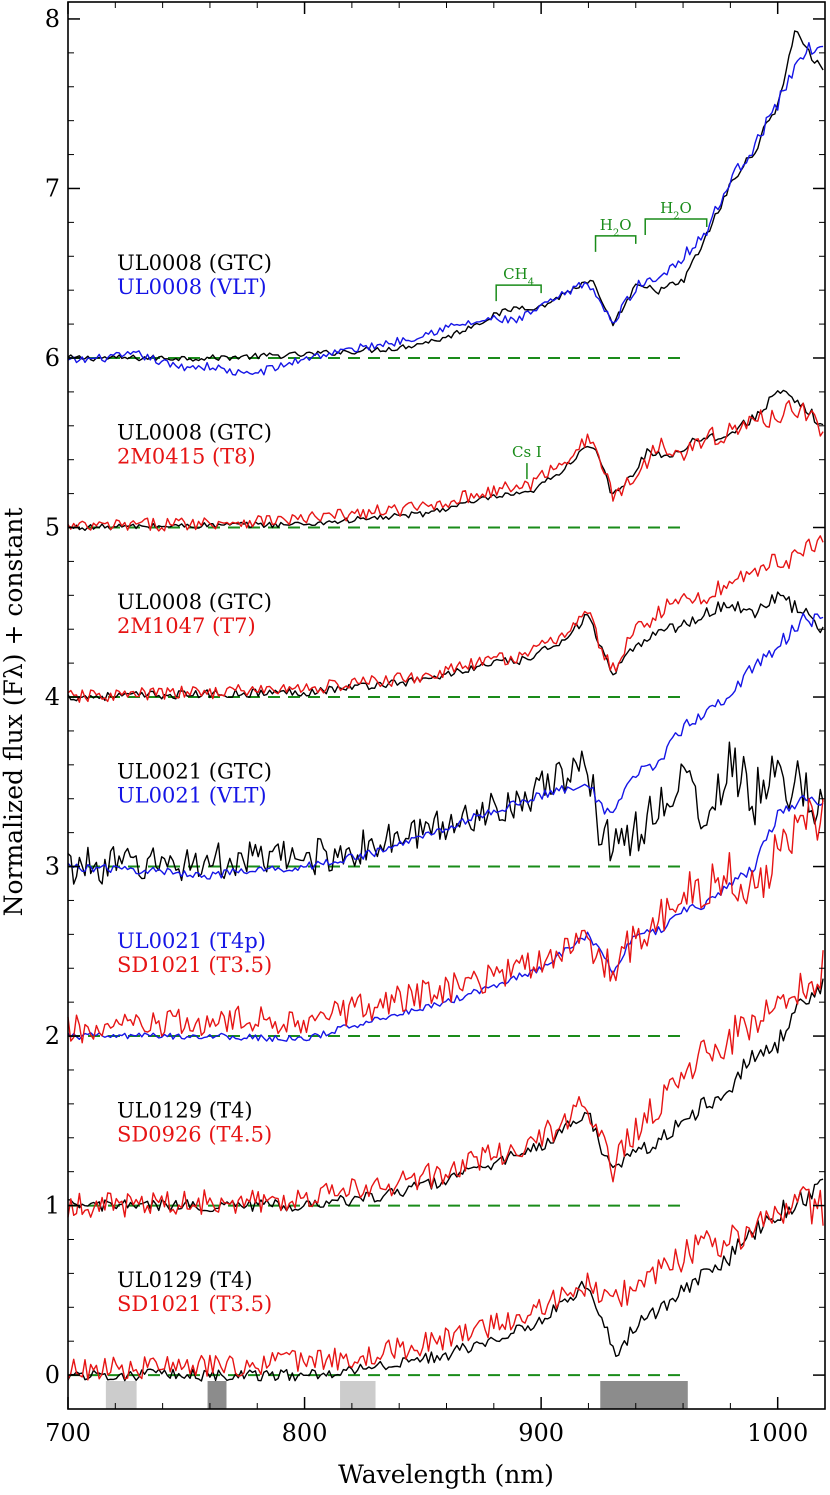 The height and width of the screenshot is (1495, 830). I want to click on x-tick-label: 1000, so click(777, 1433).